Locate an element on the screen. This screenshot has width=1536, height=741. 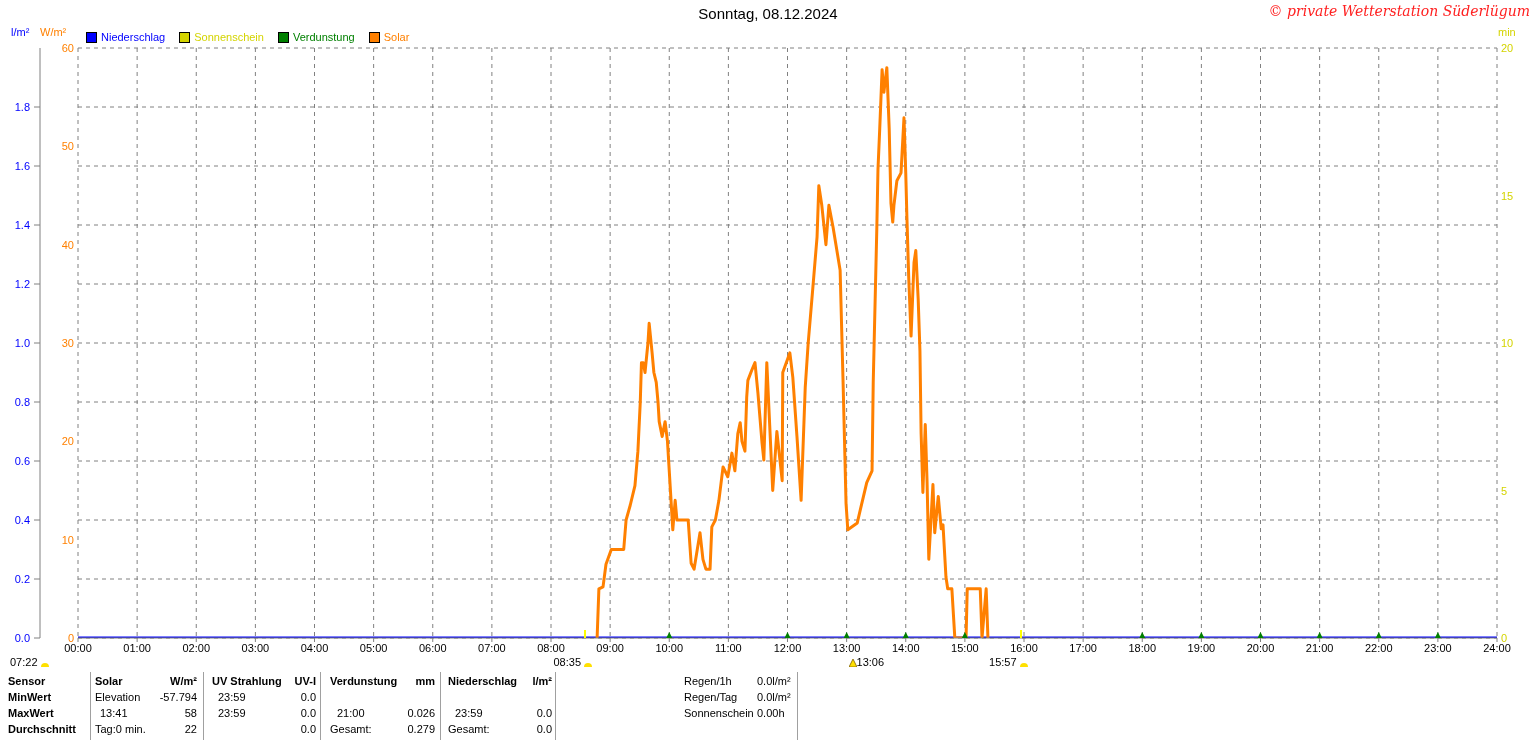
x-tick-label: 01:00 is located at coordinates (137, 647).